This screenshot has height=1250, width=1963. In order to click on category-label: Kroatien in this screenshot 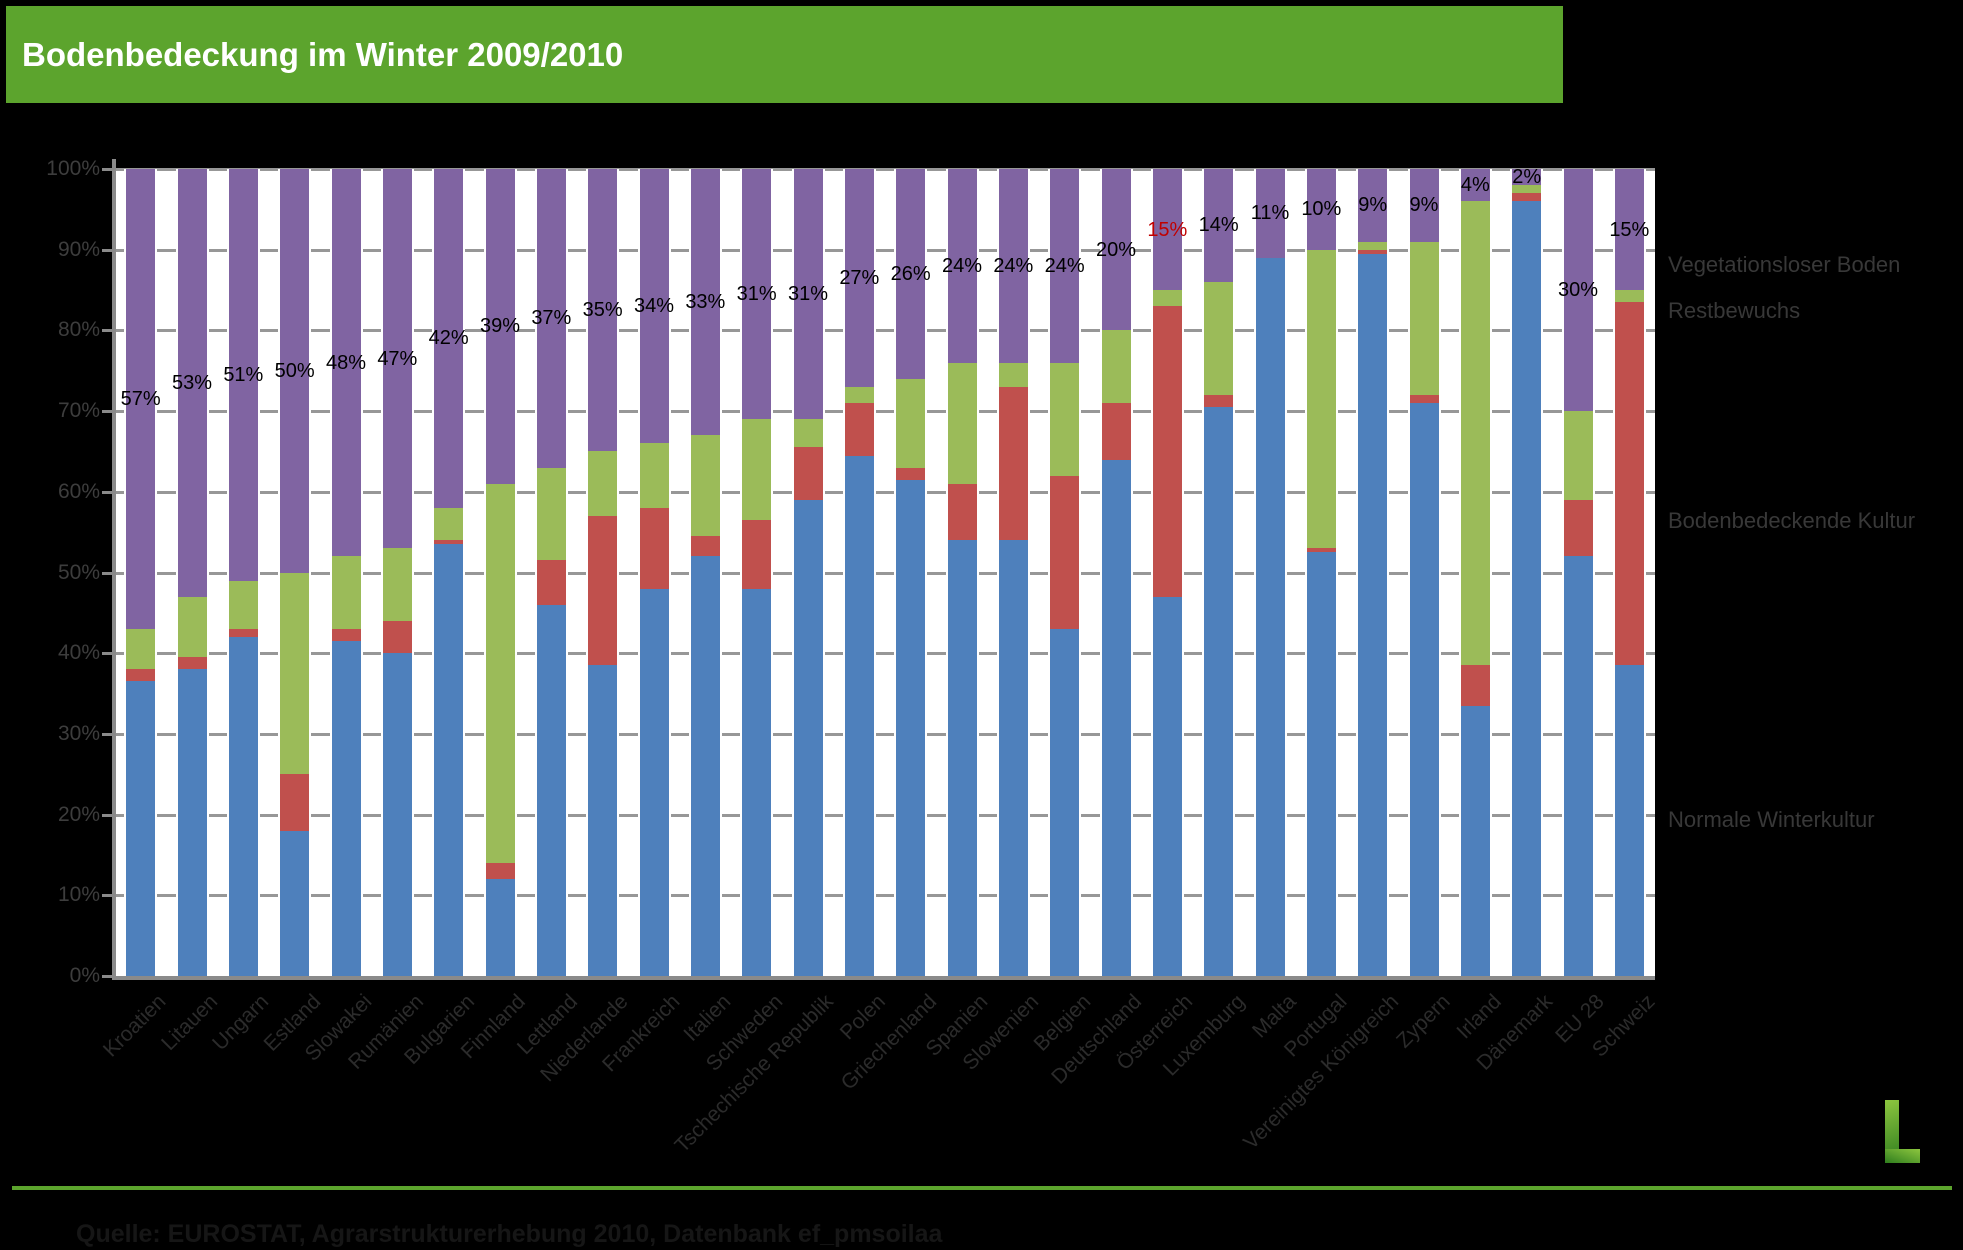, I will do `click(135, 1026)`.